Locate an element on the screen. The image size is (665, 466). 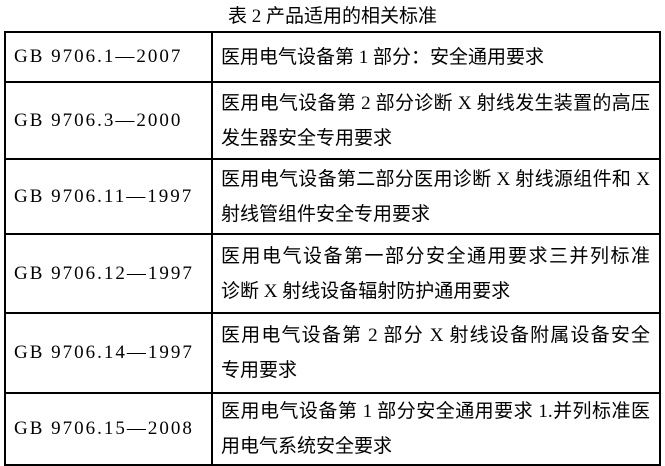
standard-code-cell: GB 9706.12—1997 is located at coordinates (108, 273).